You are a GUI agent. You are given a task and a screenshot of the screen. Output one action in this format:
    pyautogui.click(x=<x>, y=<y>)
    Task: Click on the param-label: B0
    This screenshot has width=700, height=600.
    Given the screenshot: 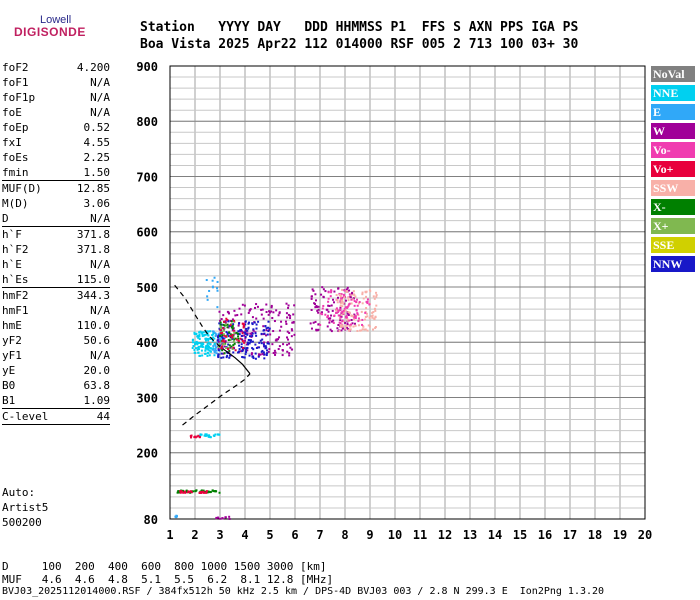 What is the action you would take?
    pyautogui.click(x=9, y=385)
    